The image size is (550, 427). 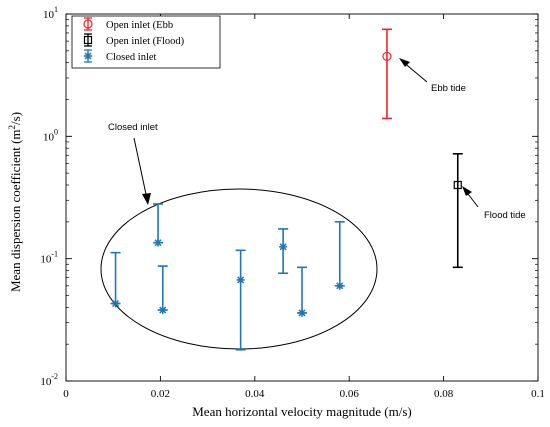 I want to click on legend-label: Open inlet (Flood), so click(x=145, y=41).